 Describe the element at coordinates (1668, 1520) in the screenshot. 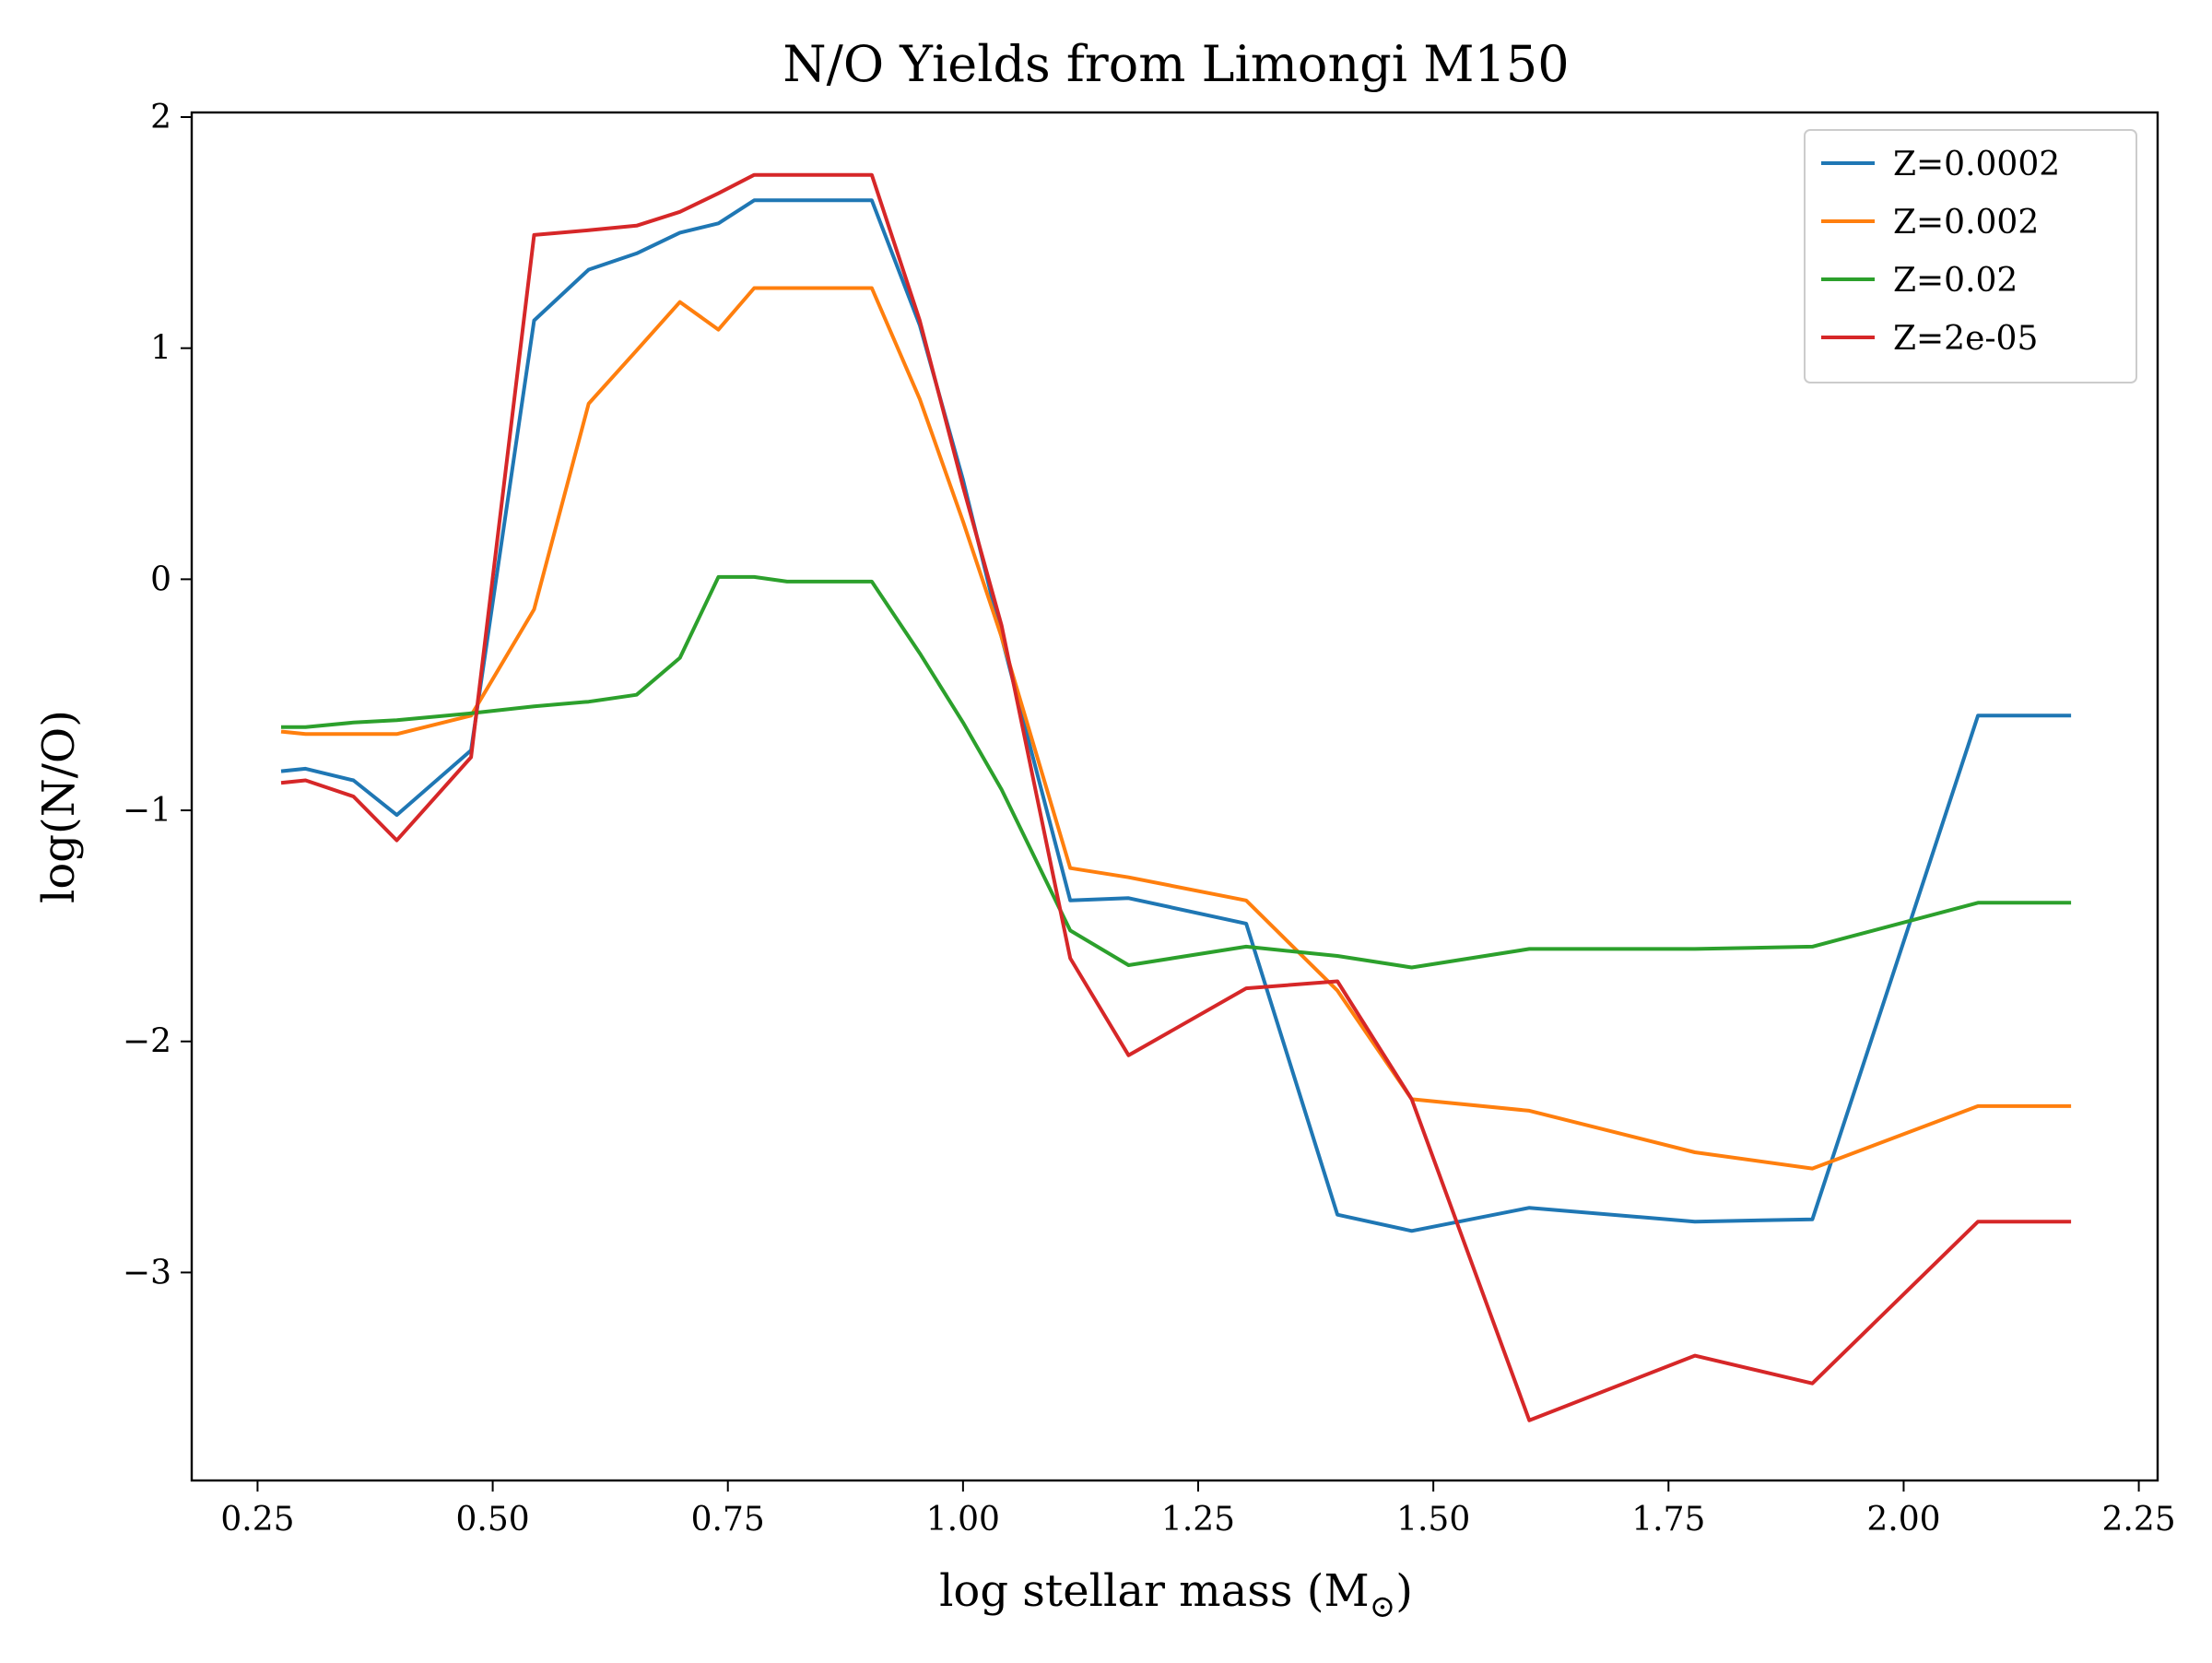

I see `x-tick-label: 1.75` at that location.